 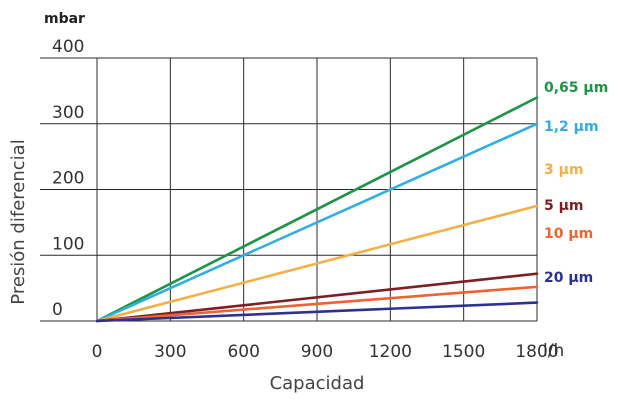 What do you see at coordinates (64, 19) in the screenshot?
I see `y-unit-label: mbar` at bounding box center [64, 19].